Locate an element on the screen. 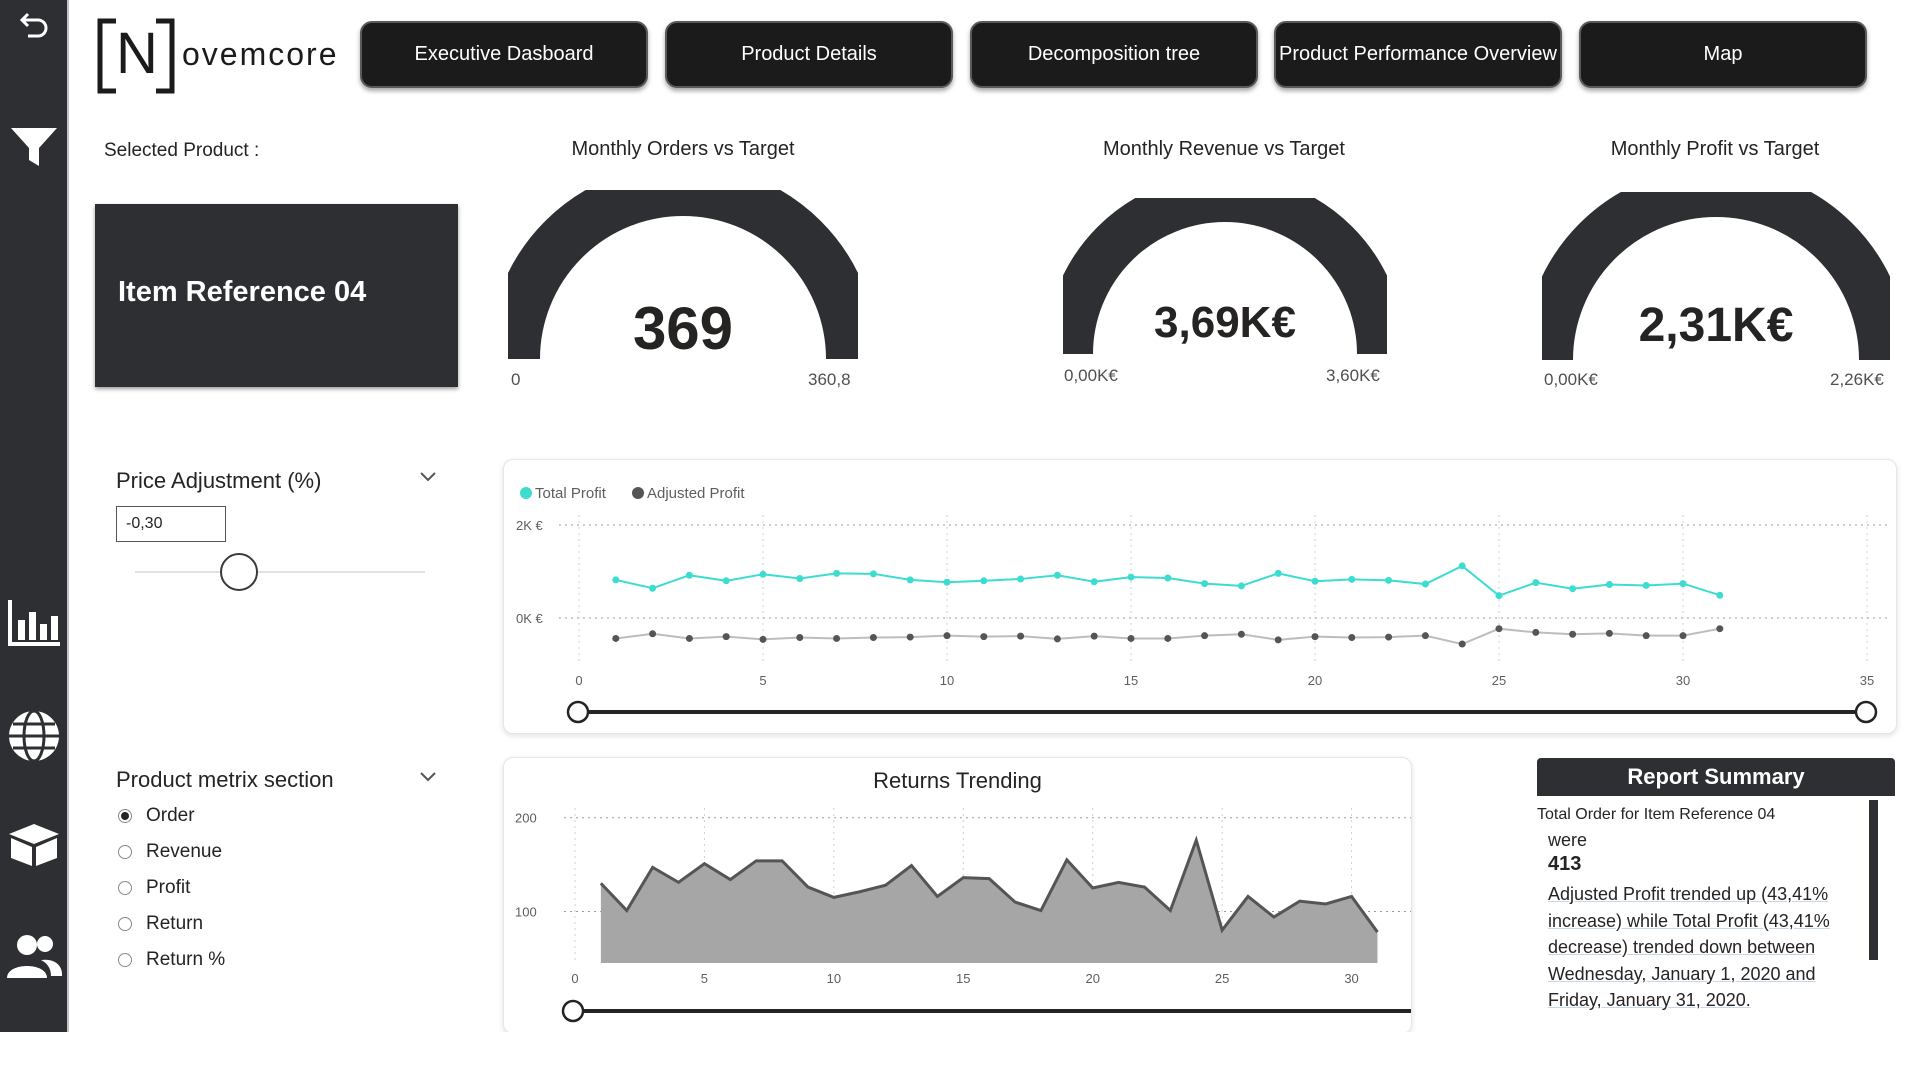 Image resolution: width=1920 pixels, height=1080 pixels. metric-option-return-pct: Return % is located at coordinates (171, 960).